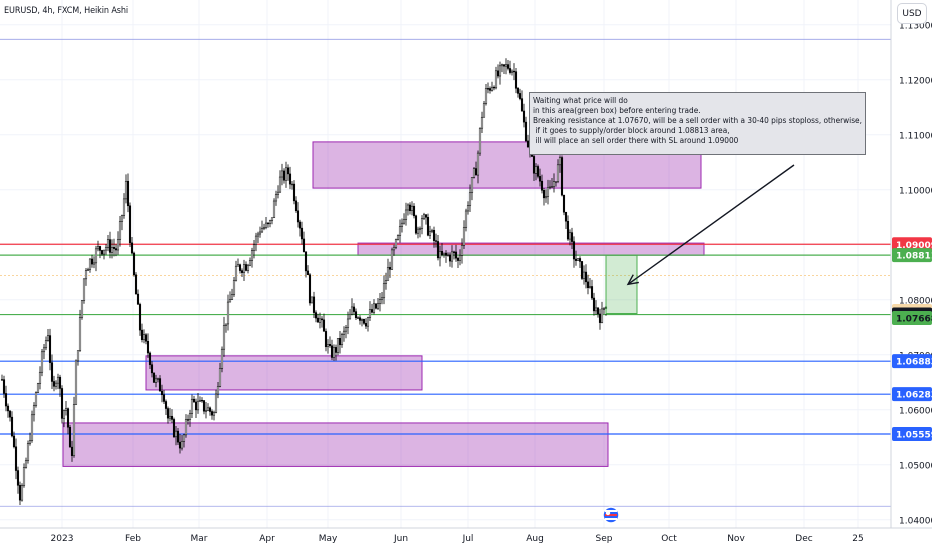 The image size is (932, 554). Describe the element at coordinates (912, 13) in the screenshot. I see `currency-button: USD` at that location.